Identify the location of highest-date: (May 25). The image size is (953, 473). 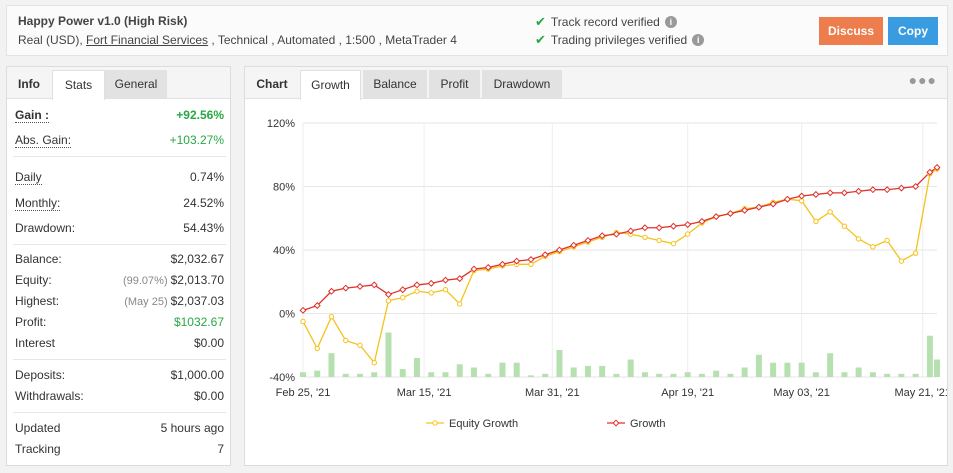
(146, 302).